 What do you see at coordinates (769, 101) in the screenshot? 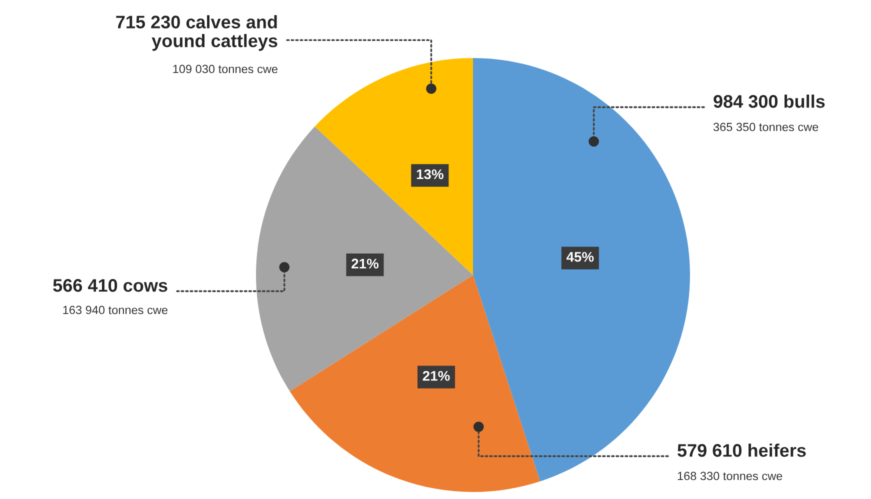
I see `slice-label: 984 300 bulls` at bounding box center [769, 101].